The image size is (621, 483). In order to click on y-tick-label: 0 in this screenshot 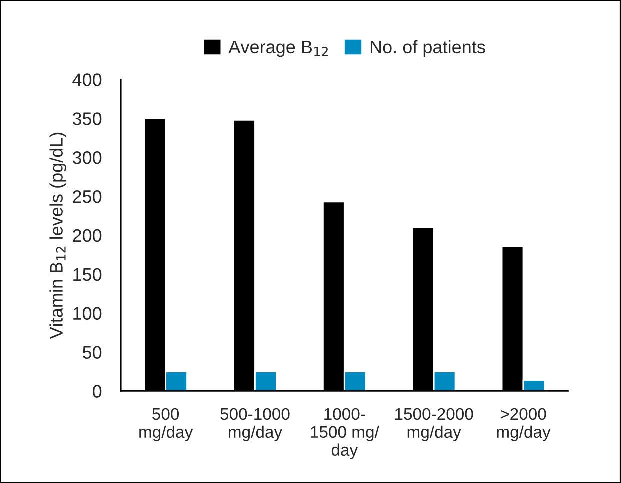, I will do `click(97, 391)`.